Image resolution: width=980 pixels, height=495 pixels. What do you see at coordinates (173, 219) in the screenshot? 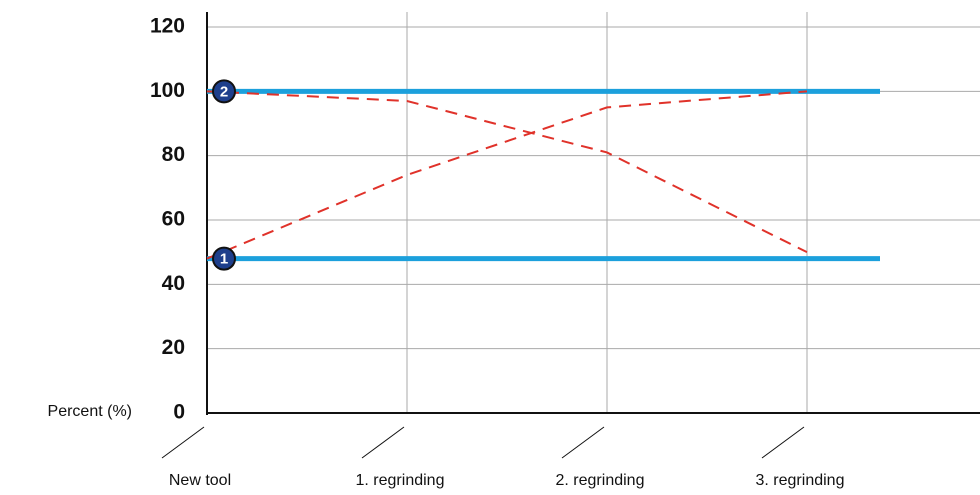
I see `y-tick-label: 60` at bounding box center [173, 219].